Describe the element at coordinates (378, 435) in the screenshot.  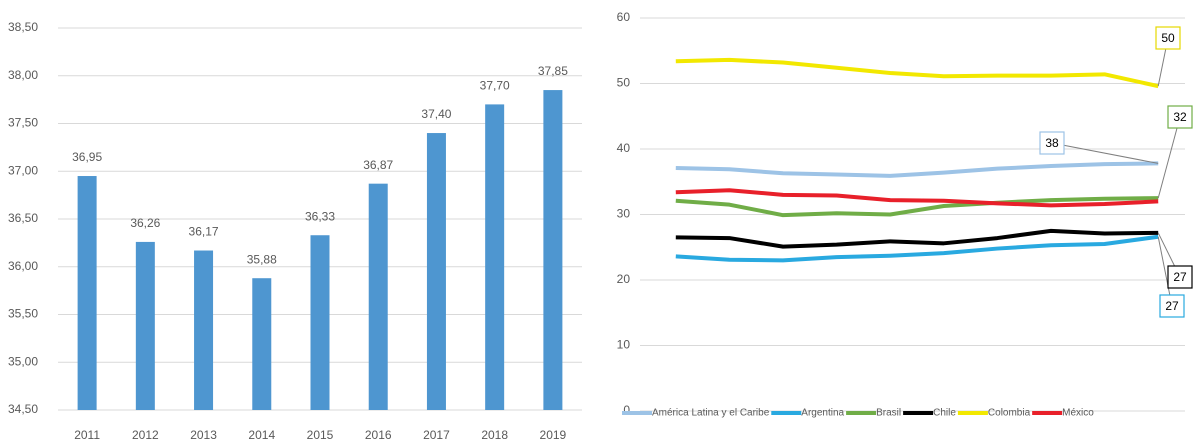
I see `x-tick-label: 2016` at that location.